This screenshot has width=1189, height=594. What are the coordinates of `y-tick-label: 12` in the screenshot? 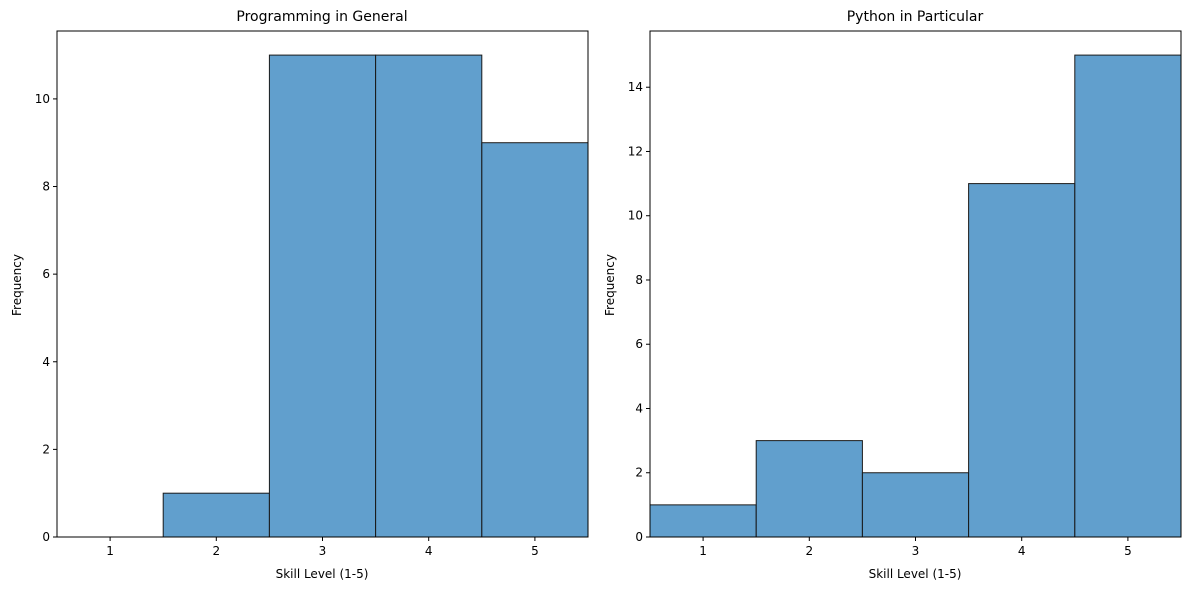 It's located at (635, 151).